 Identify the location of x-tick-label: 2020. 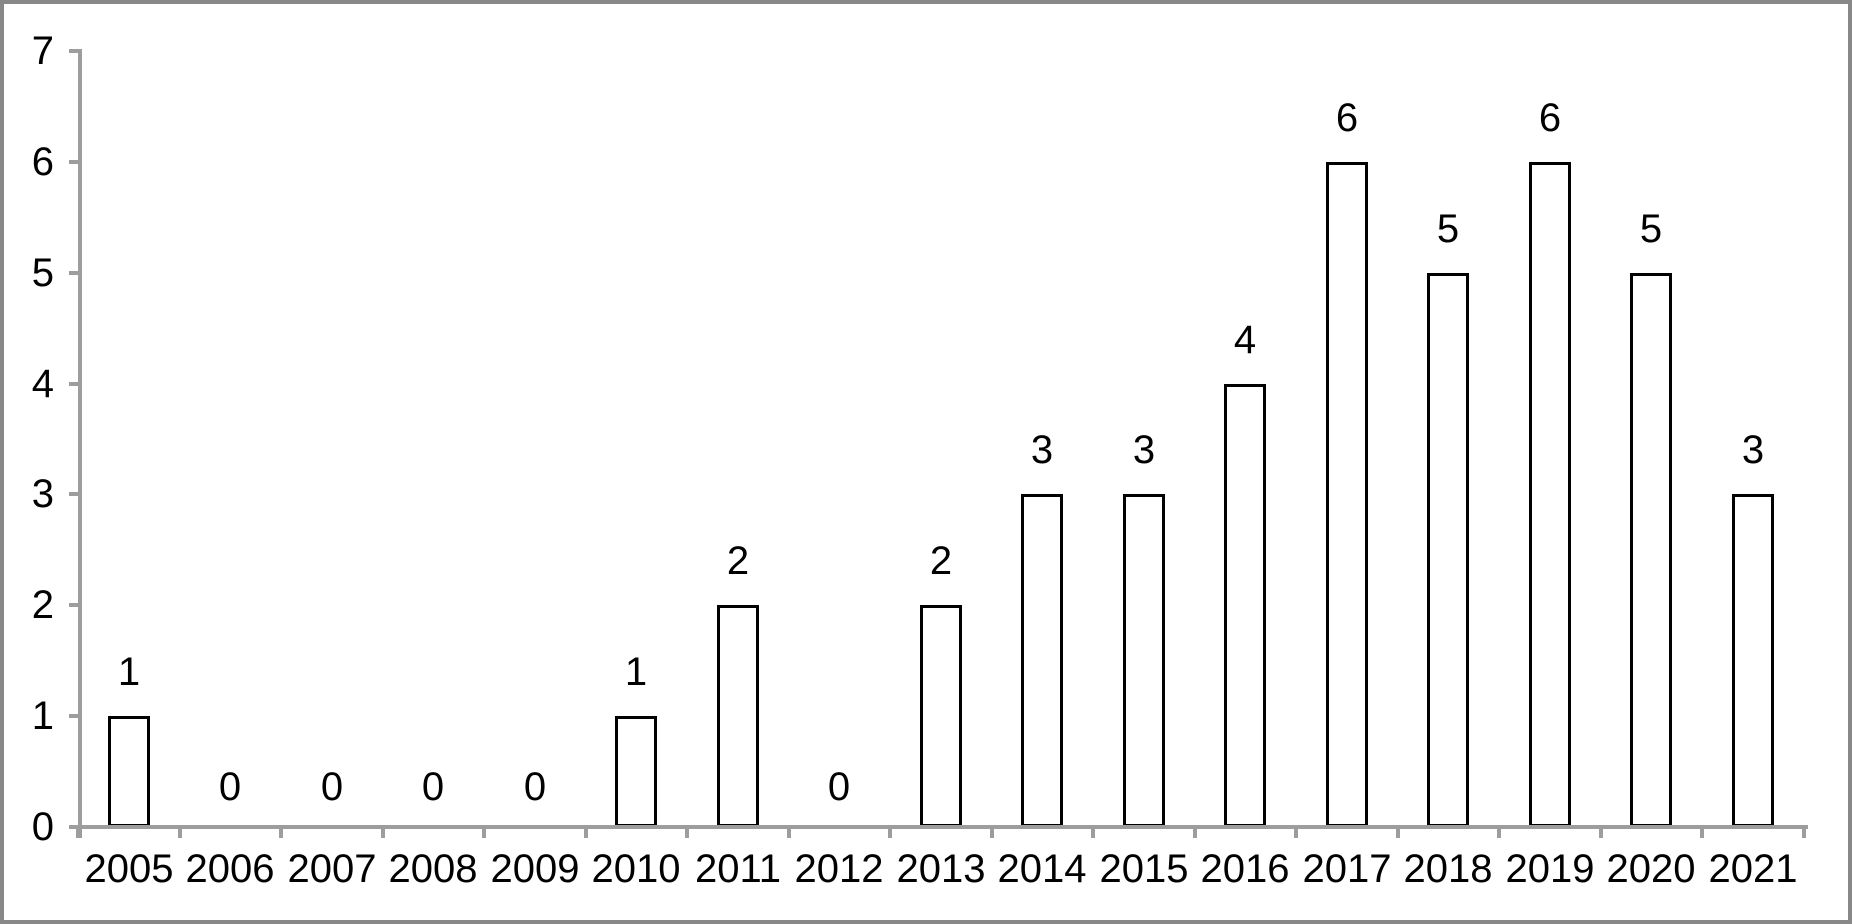
(1651, 869).